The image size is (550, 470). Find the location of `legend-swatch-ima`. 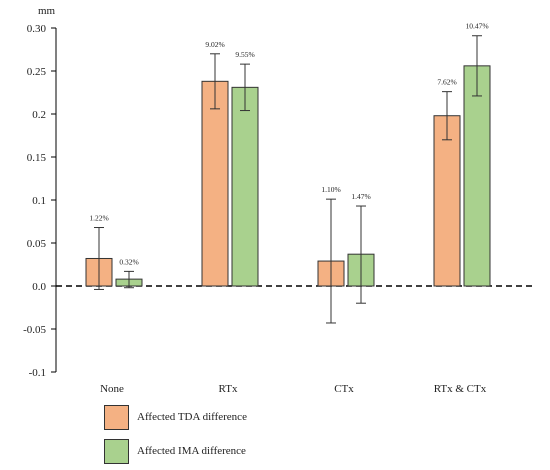

legend-swatch-ima is located at coordinates (116, 451).